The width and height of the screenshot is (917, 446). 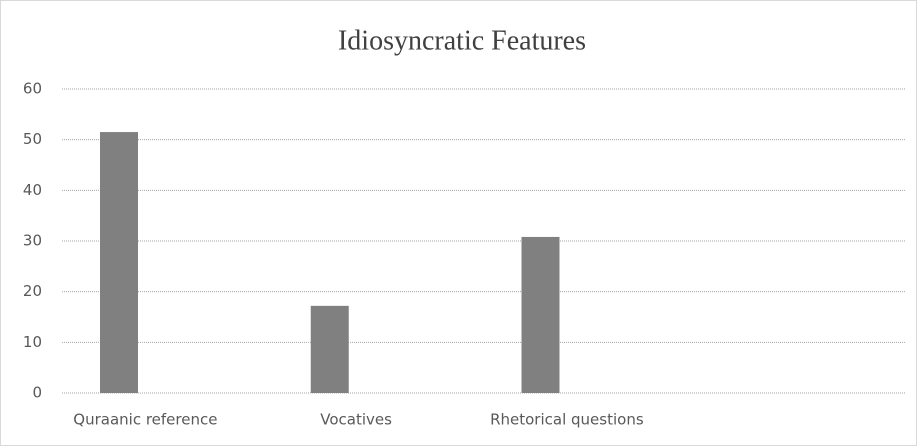 What do you see at coordinates (37, 393) in the screenshot?
I see `y-tick-label: 0` at bounding box center [37, 393].